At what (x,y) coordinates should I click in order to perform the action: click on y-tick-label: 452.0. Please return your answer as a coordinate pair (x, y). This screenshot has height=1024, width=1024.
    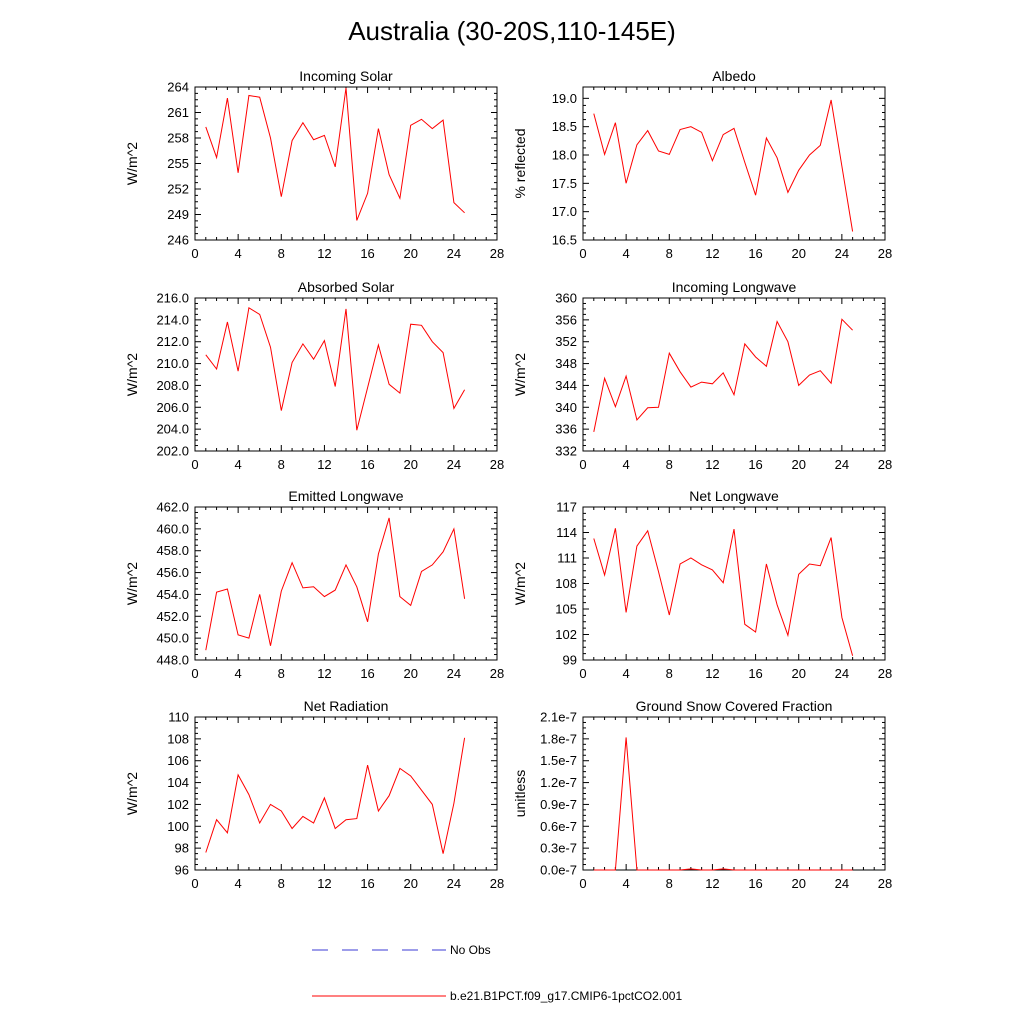
    Looking at the image, I should click on (172, 616).